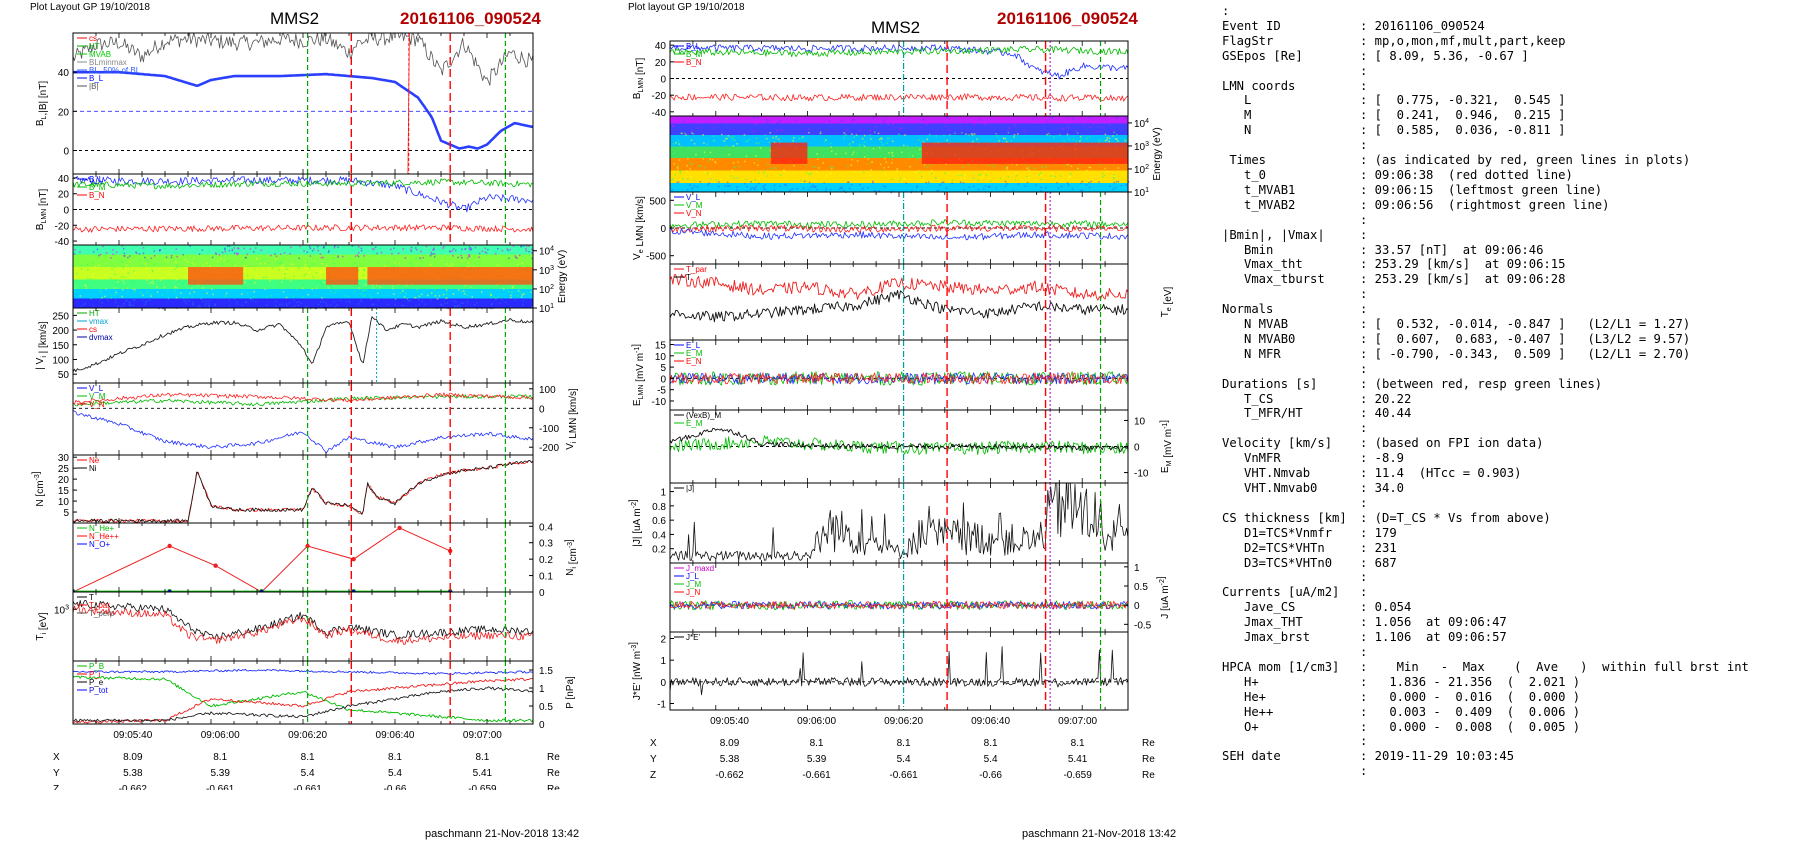  What do you see at coordinates (1141, 587) in the screenshot?
I see `y-tick-label: 0.5` at bounding box center [1141, 587].